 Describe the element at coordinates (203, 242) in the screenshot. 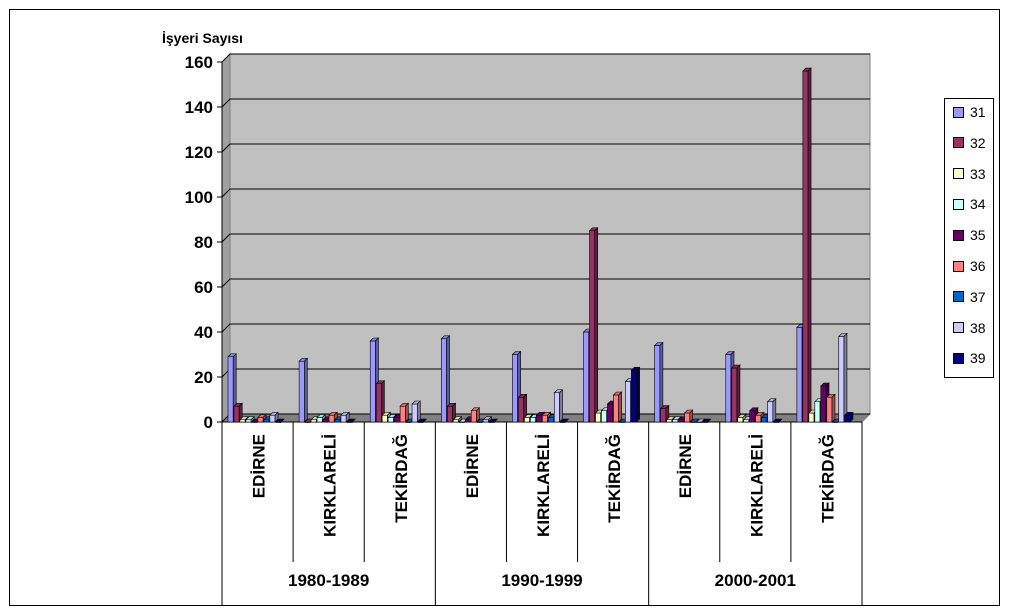

I see `y-tick-label: 80` at that location.